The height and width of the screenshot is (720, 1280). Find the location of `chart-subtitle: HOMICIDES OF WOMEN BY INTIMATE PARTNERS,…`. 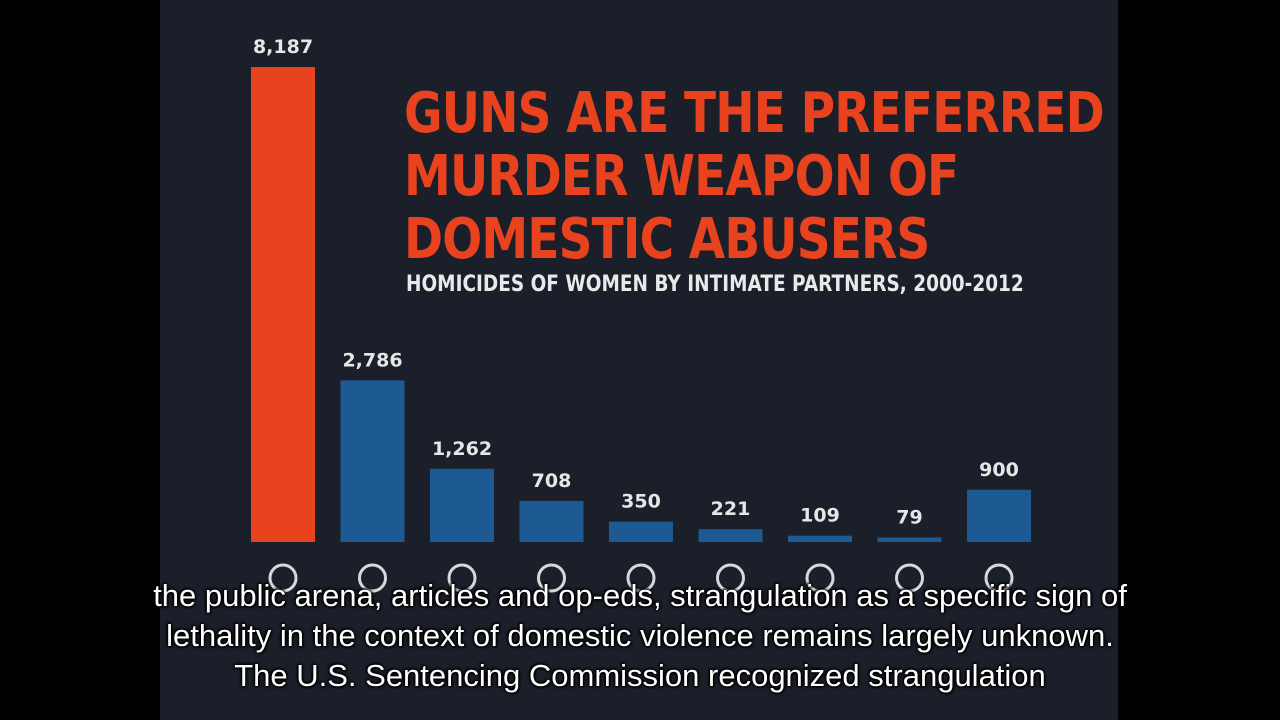

chart-subtitle: HOMICIDES OF WOMEN BY INTIMATE PARTNERS,… is located at coordinates (715, 284).